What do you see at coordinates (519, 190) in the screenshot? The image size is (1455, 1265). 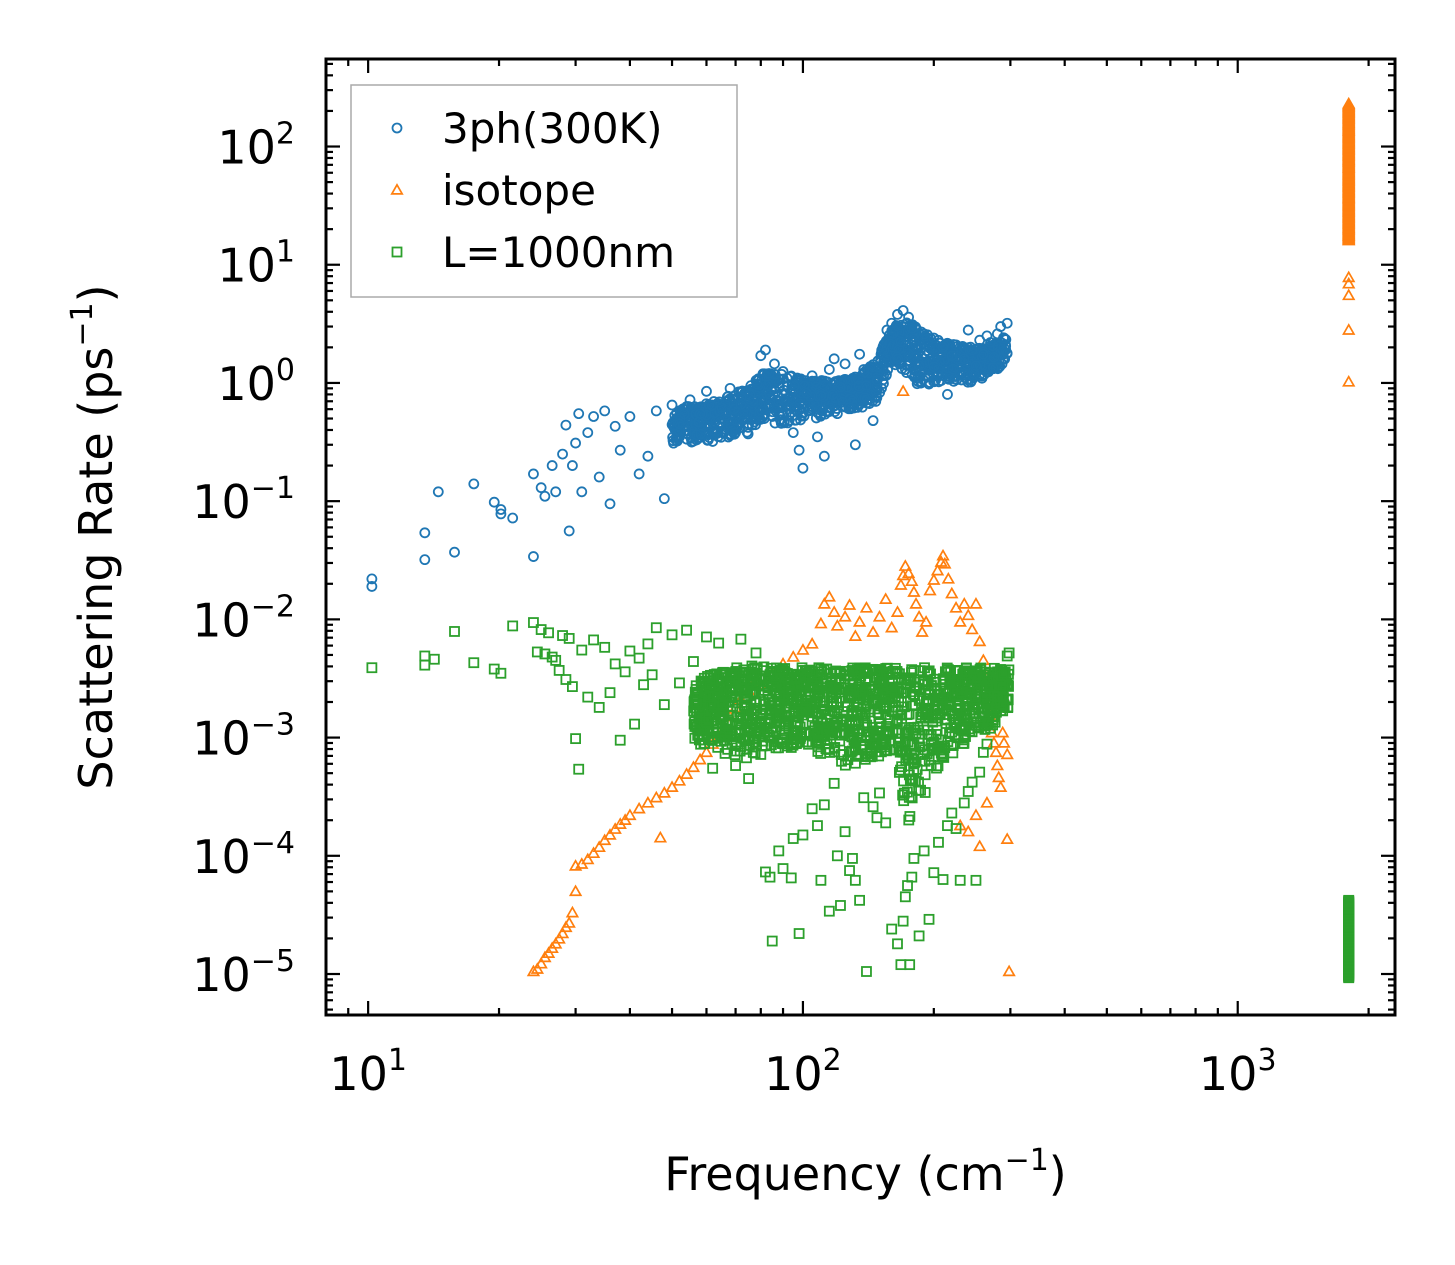 I see `legend-label-1: isotope` at bounding box center [519, 190].